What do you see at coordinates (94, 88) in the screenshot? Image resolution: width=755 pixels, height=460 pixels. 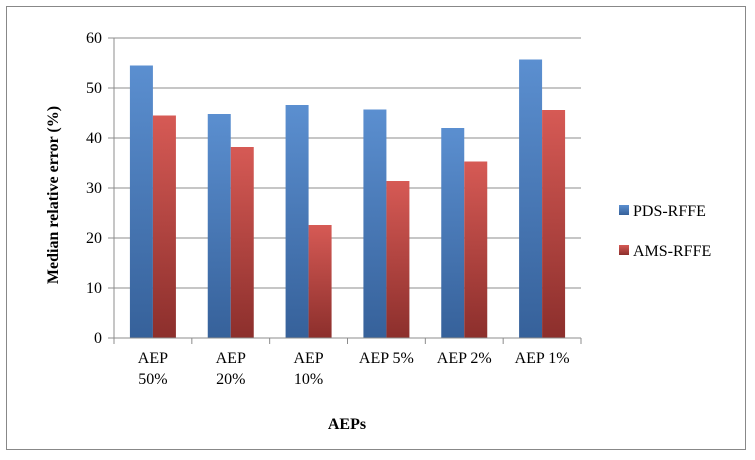 I see `y-tick-label: 50` at bounding box center [94, 88].